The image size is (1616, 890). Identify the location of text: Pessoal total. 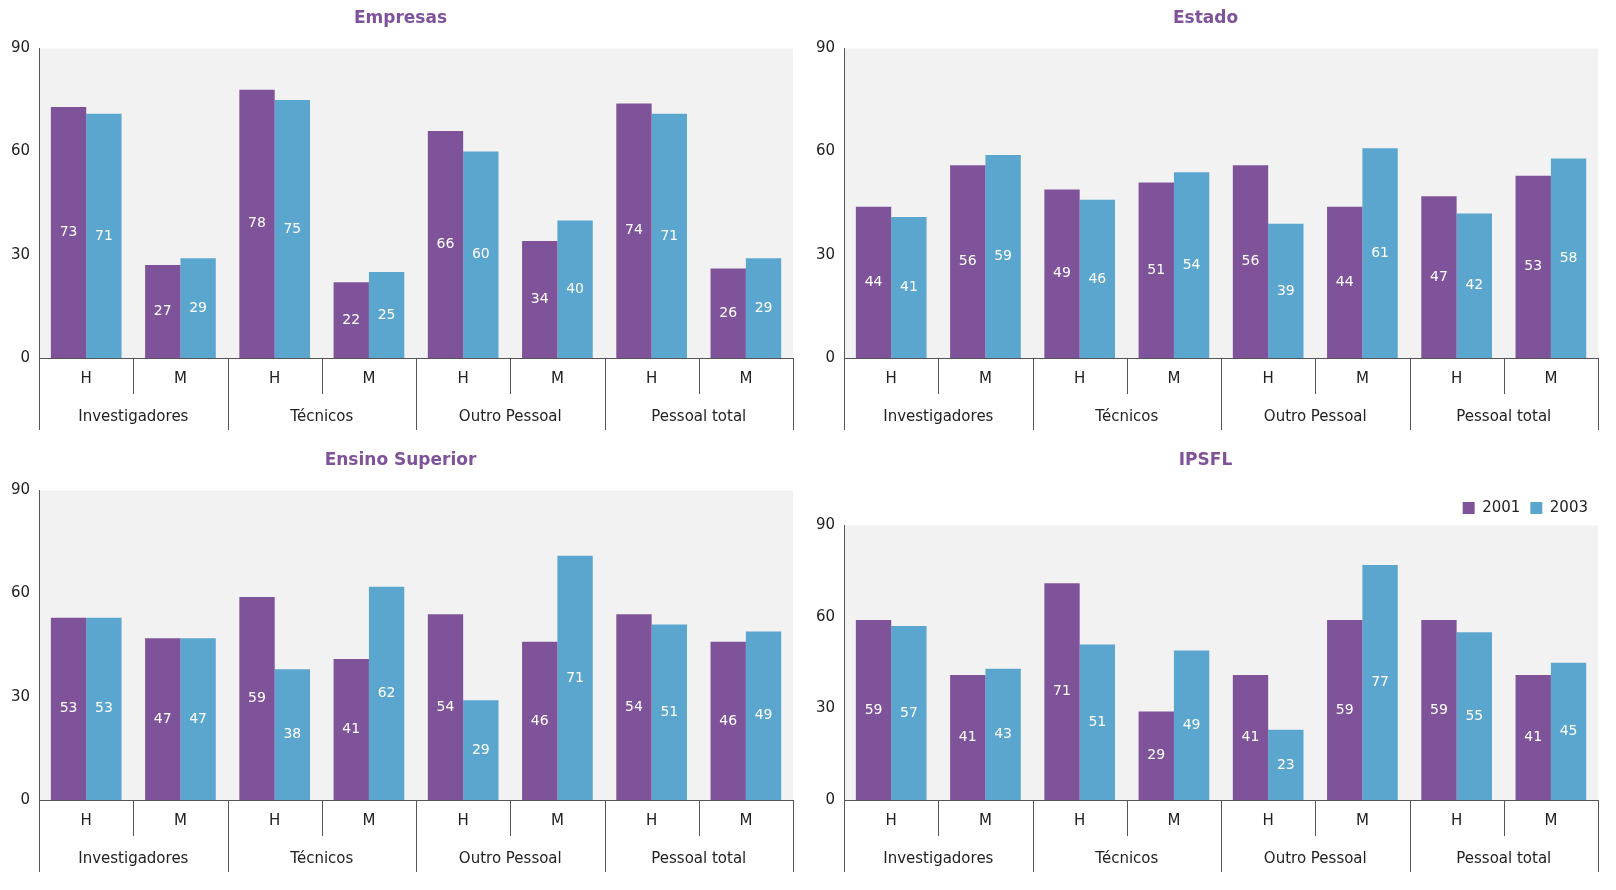
(699, 857).